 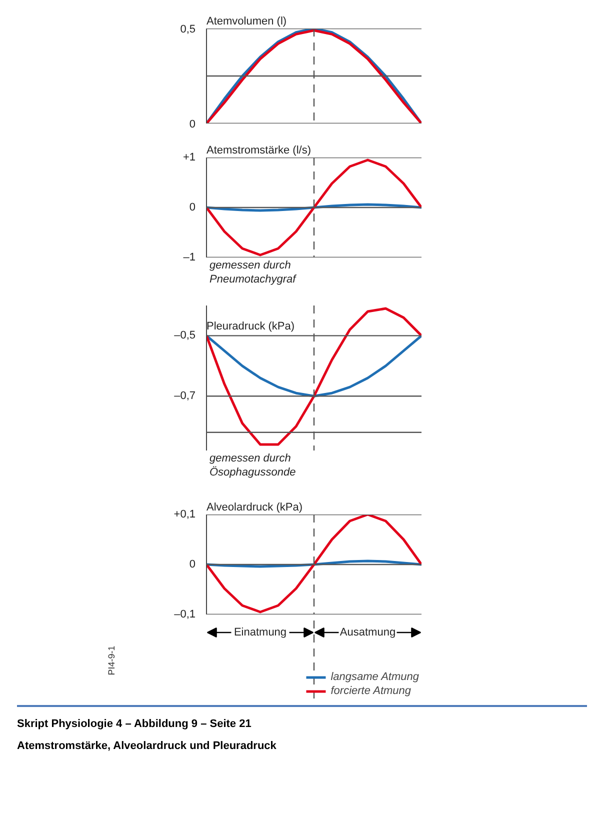 I want to click on y-tick-label: +0,1, so click(x=185, y=514).